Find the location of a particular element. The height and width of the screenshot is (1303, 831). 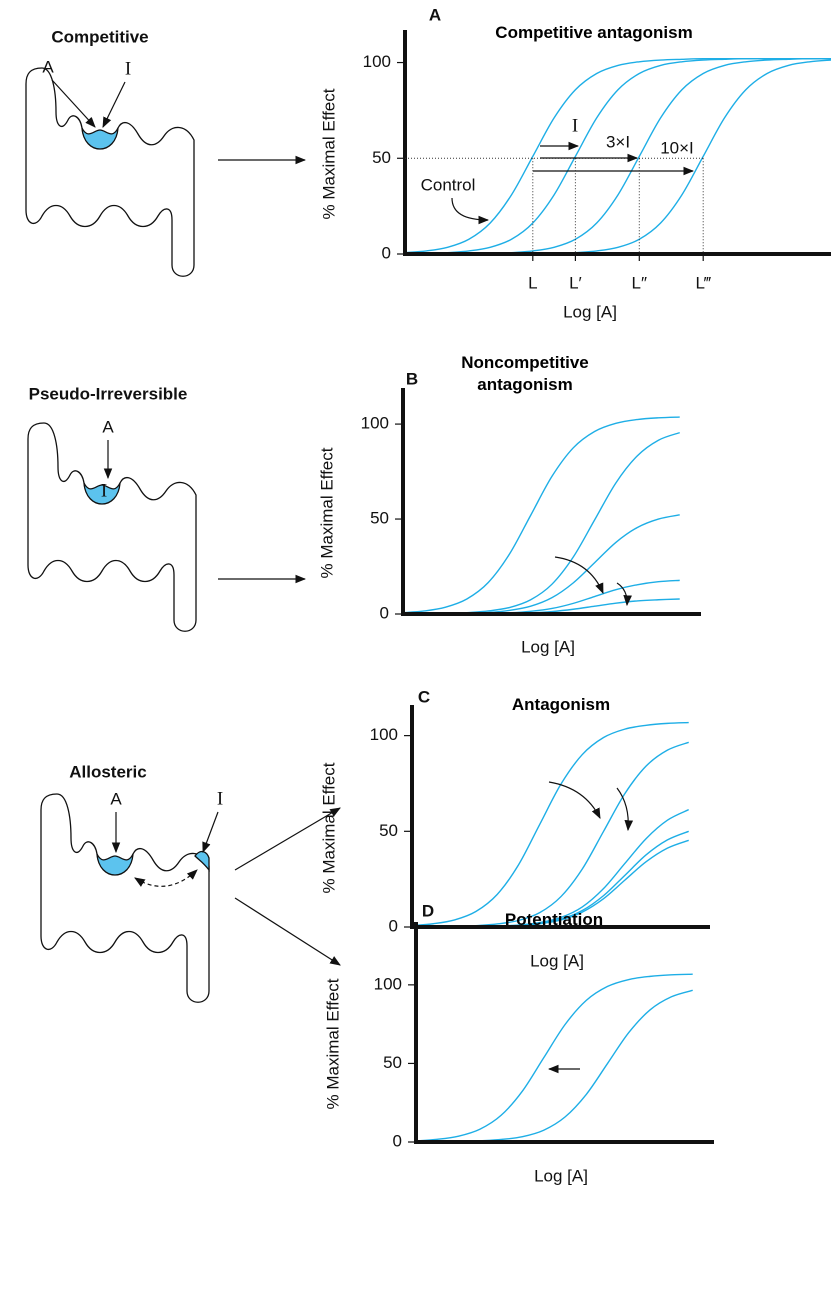

x-tick-label: L‴ is located at coordinates (702, 282).